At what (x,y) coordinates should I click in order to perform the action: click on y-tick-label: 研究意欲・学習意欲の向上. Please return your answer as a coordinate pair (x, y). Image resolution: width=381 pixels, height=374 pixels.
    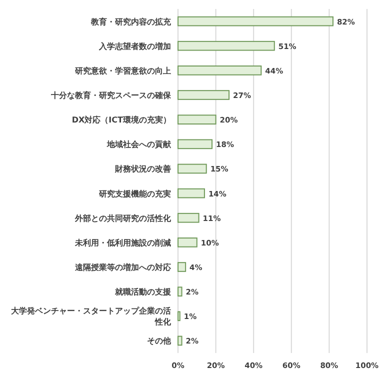
    Looking at the image, I should click on (122, 71).